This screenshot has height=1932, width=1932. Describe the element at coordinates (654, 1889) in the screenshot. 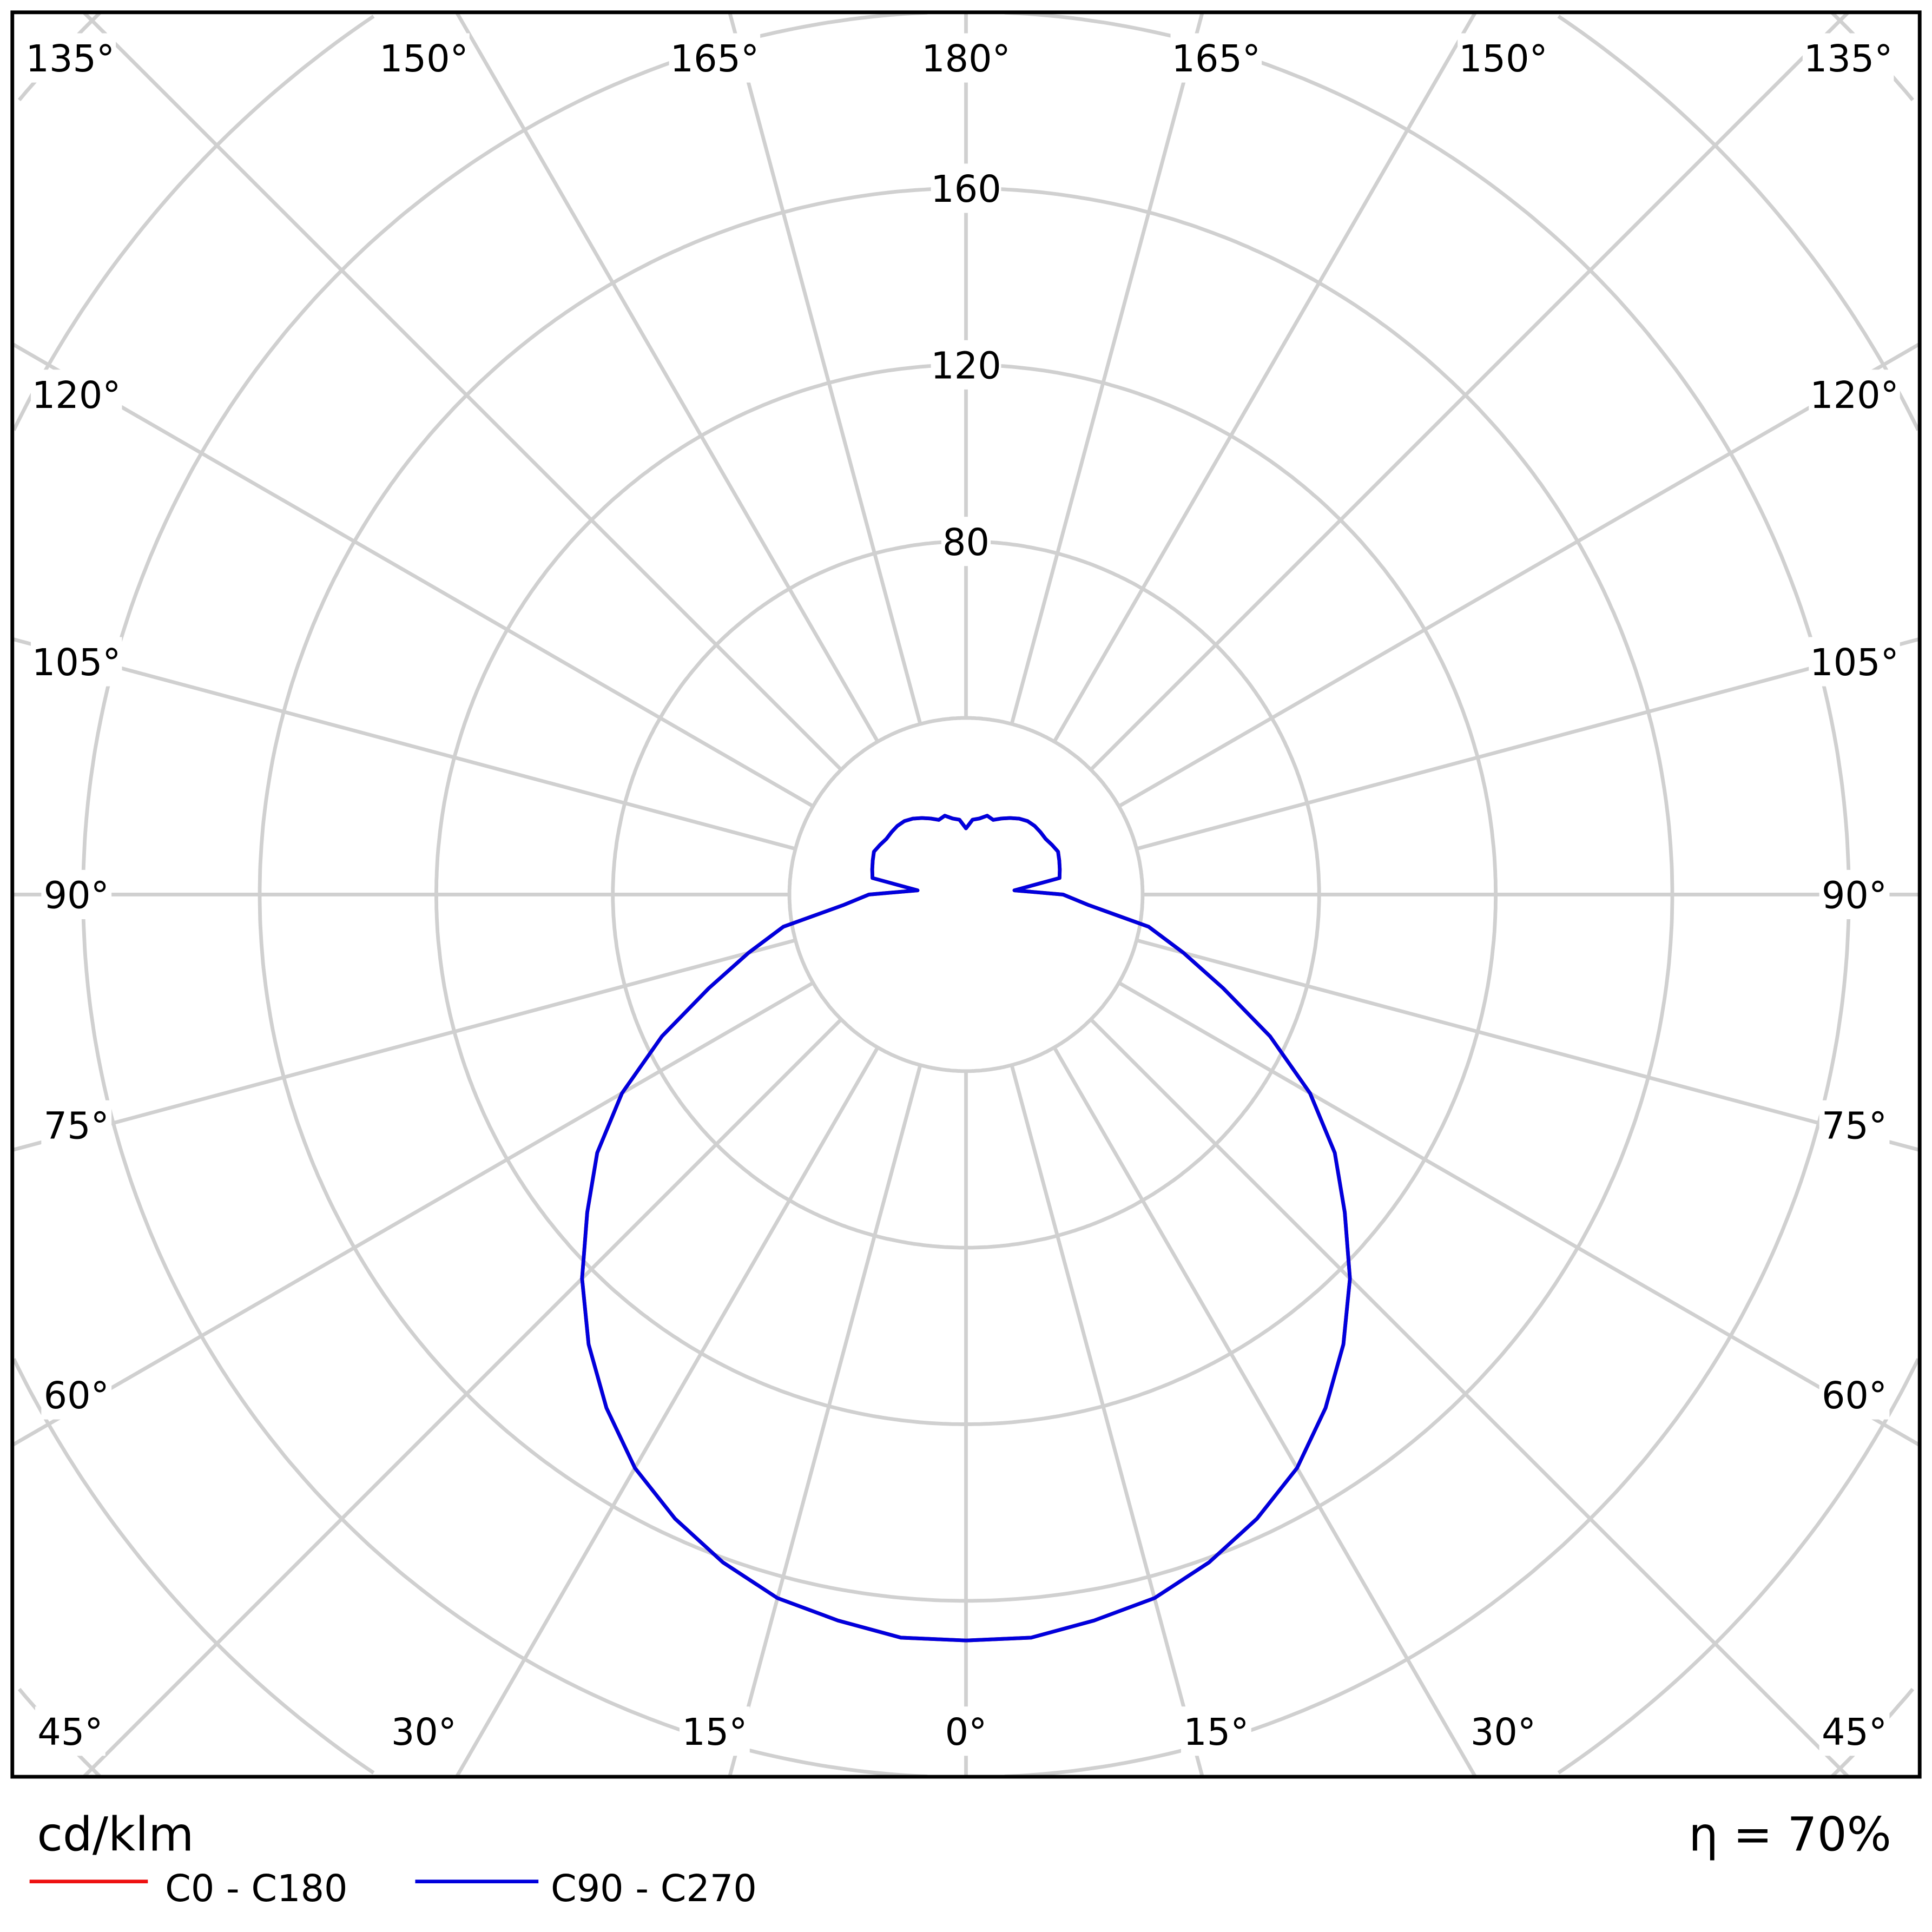

I see `legend-label-c90-c270: C90 - C270` at that location.